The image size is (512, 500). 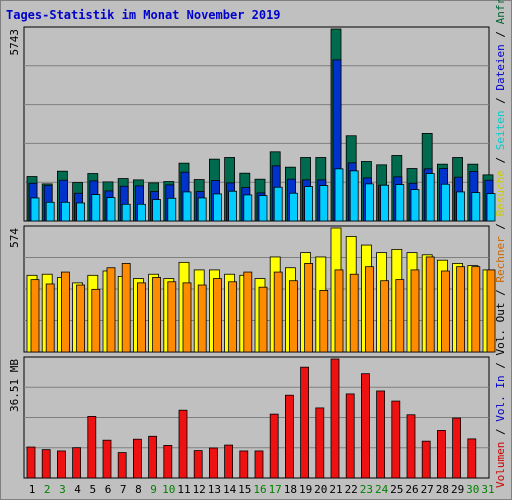 What do you see at coordinates (411, 489) in the screenshot?
I see `x-tick-label: 26` at bounding box center [411, 489].